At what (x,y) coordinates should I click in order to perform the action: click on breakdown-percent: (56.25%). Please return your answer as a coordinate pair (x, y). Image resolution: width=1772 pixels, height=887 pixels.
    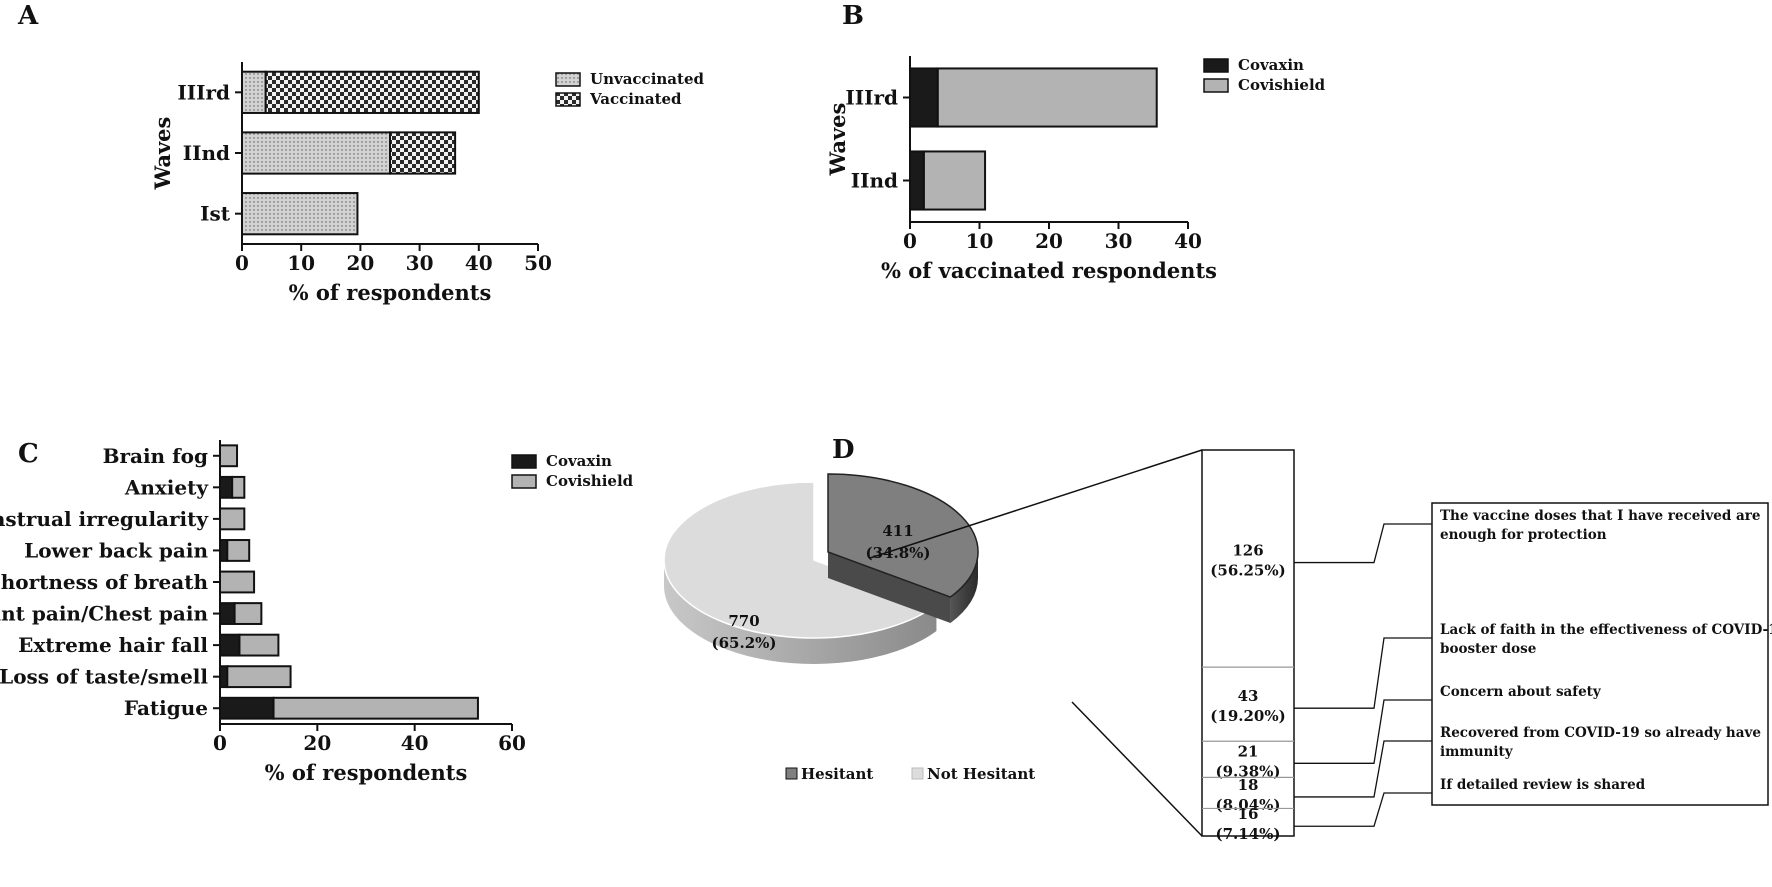
    Looking at the image, I should click on (1247, 571).